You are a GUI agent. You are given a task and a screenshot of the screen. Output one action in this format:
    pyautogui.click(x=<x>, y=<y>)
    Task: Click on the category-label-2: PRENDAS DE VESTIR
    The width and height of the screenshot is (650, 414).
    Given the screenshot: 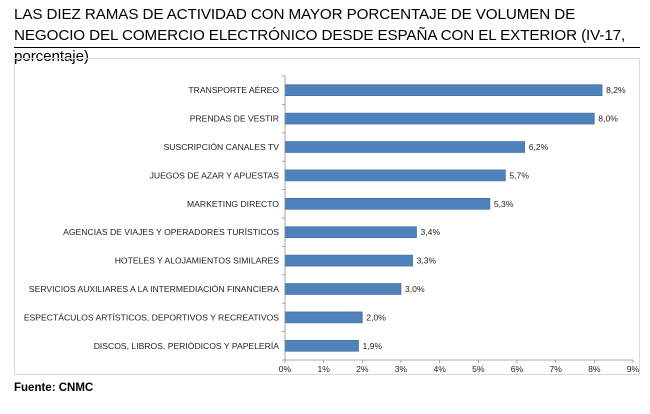 What is the action you would take?
    pyautogui.click(x=234, y=119)
    